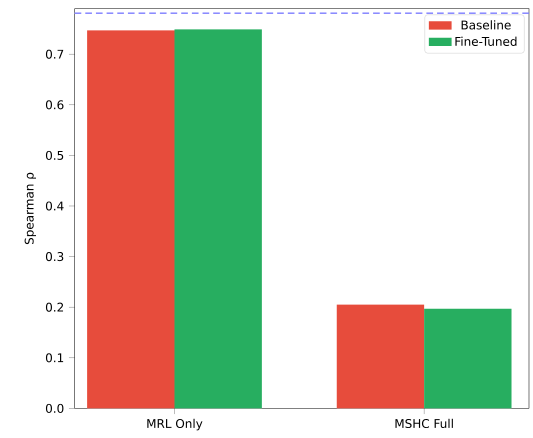 The image size is (533, 438). What do you see at coordinates (174, 424) in the screenshot?
I see `x-tick-label: MRL Only` at bounding box center [174, 424].